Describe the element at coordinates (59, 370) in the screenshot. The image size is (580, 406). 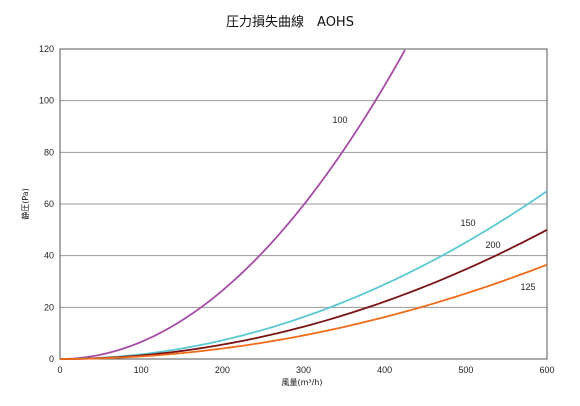
I see `x-tick-label: 0` at that location.